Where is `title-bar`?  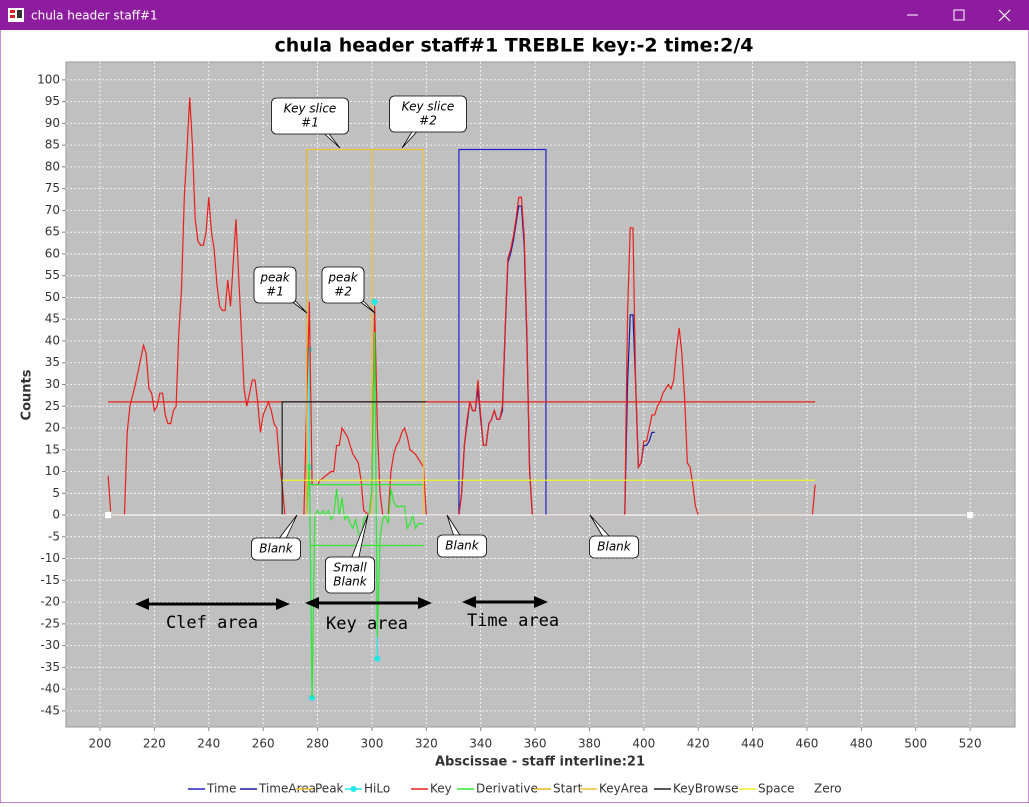 title-bar is located at coordinates (514, 15).